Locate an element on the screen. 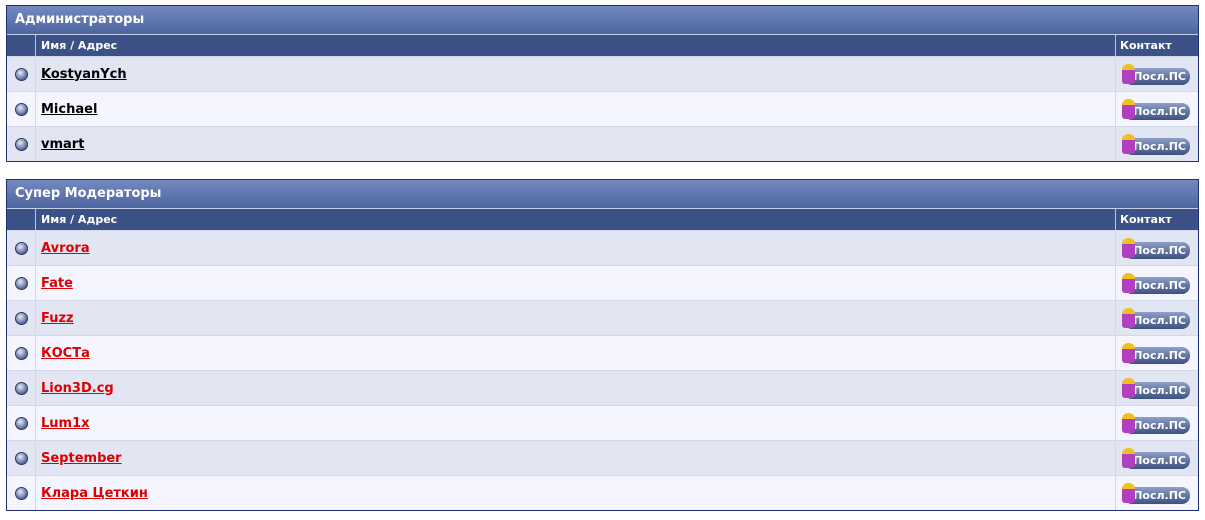  member-link: September is located at coordinates (81, 458).